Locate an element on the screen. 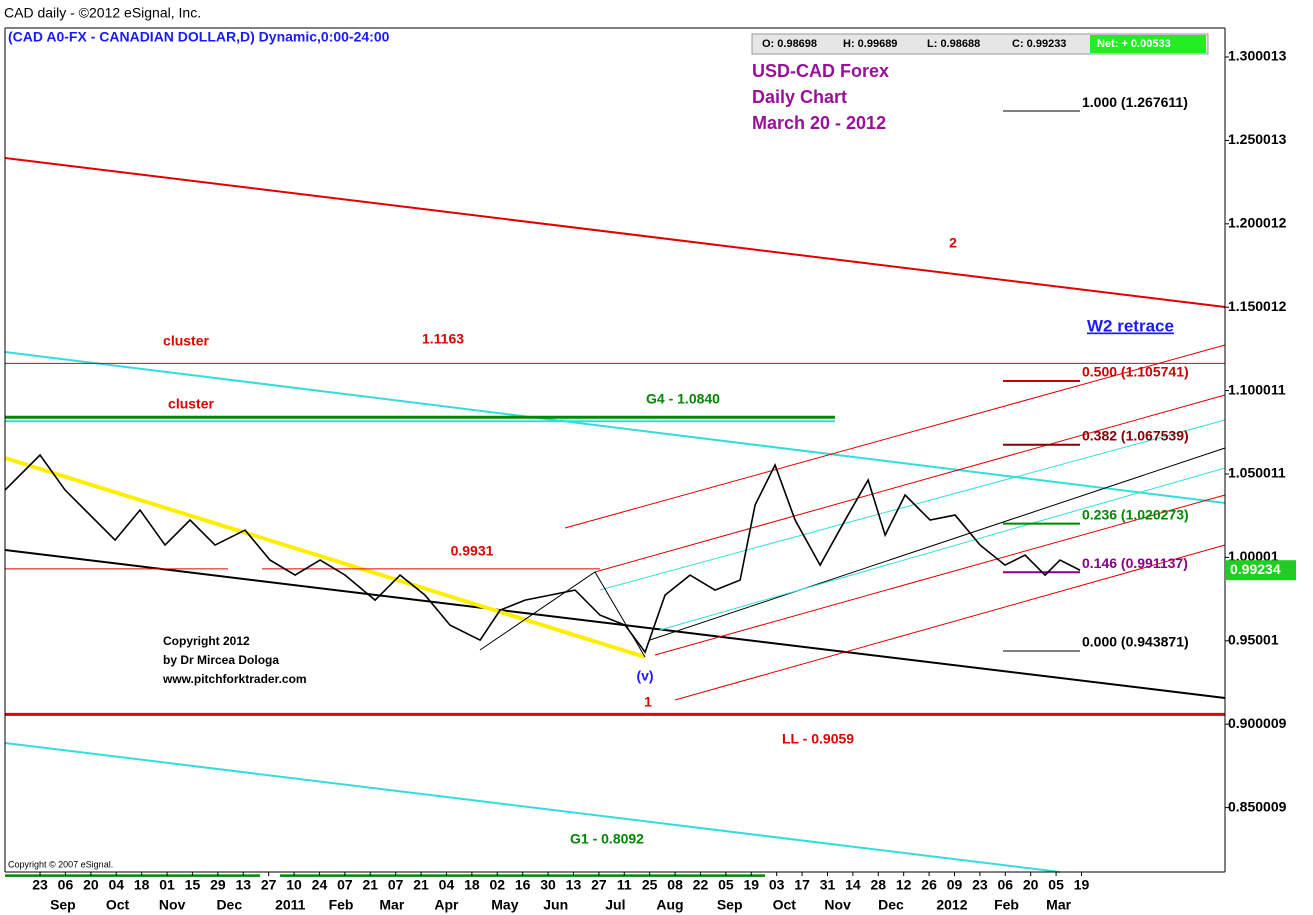 This screenshot has width=1313, height=915. fib-label: 0.146 (0.991137) is located at coordinates (1135, 563).